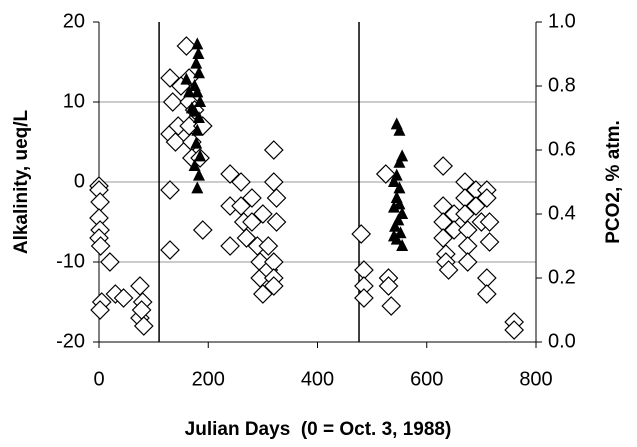  I want to click on y-tick-label: 0, so click(79, 181).